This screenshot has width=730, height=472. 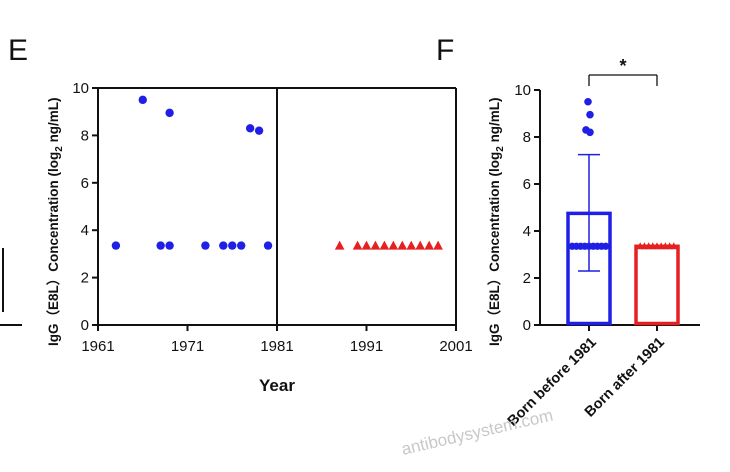 I want to click on panel-e-ylabel: IgG（E8L）Concentration (log2 ng/mL), so click(x=55, y=221).